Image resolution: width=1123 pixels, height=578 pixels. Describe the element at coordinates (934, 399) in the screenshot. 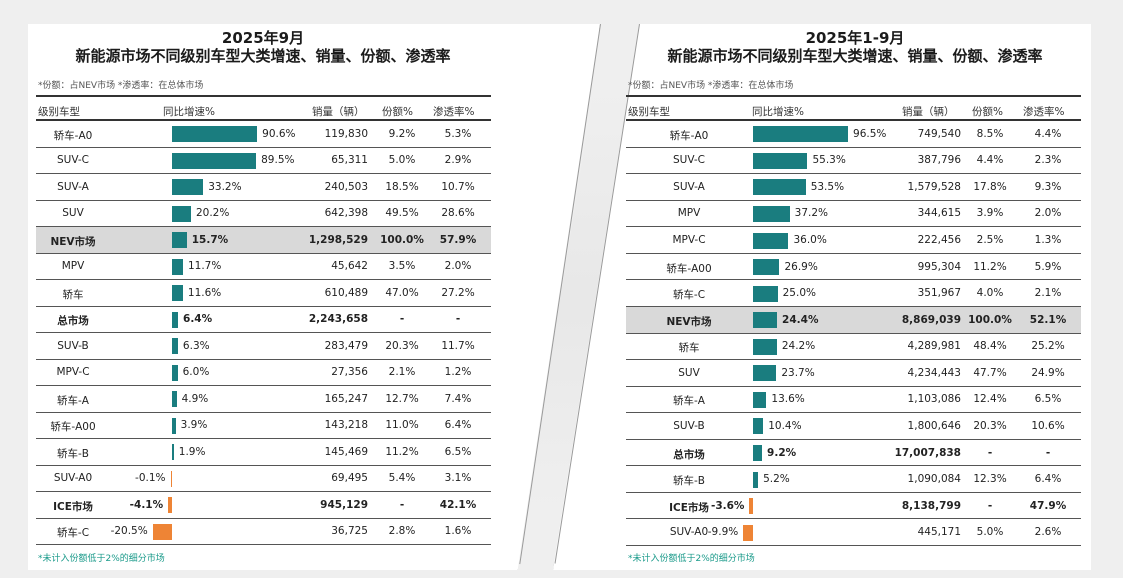

I see `sales-value: 1,103,086` at that location.